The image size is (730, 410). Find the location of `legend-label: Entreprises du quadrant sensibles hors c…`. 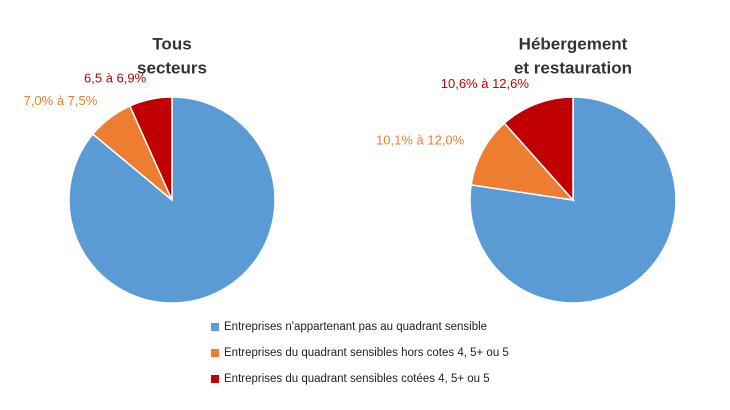

legend-label: Entreprises du quadrant sensibles hors c… is located at coordinates (366, 353).